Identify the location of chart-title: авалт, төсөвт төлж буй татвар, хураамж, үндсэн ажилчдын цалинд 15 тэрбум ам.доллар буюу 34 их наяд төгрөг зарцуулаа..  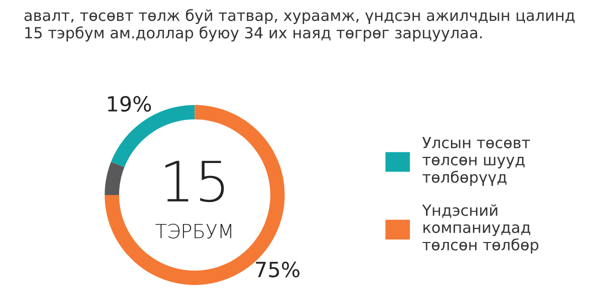
(299, 25).